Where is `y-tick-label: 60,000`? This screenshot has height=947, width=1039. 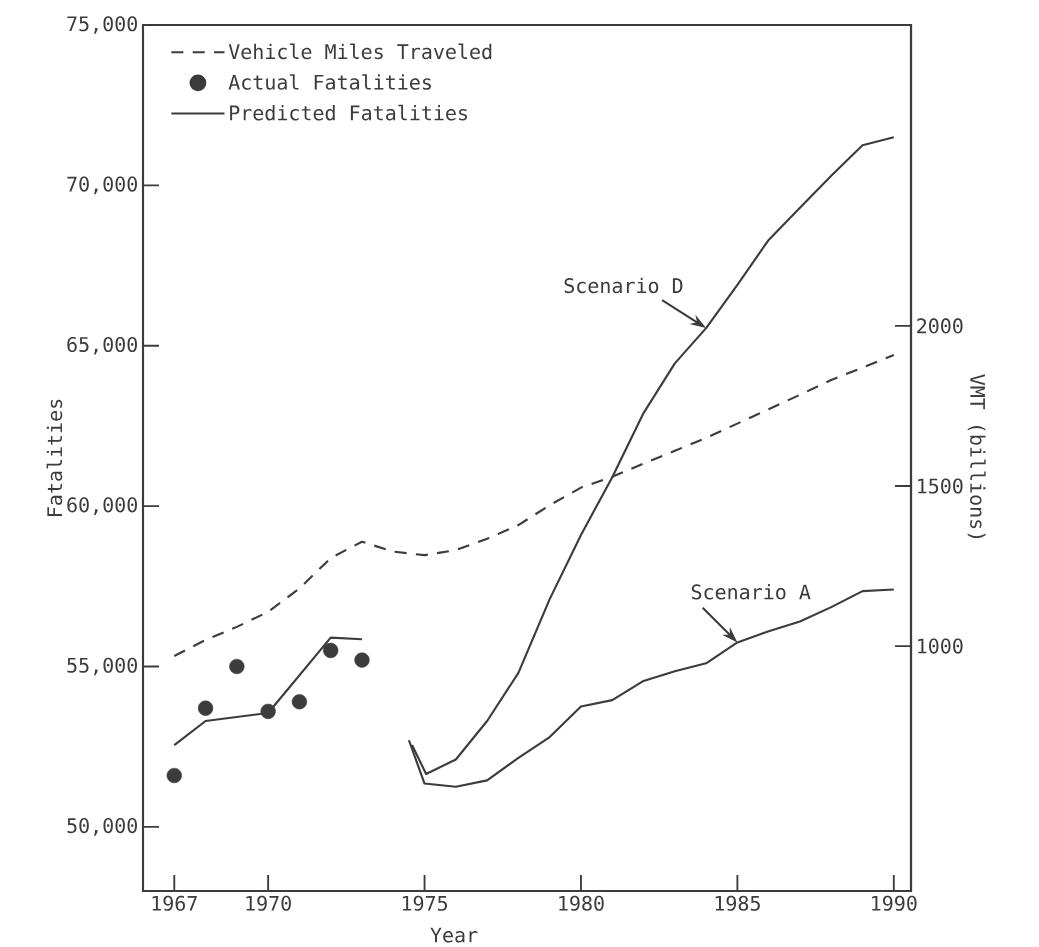 y-tick-label: 60,000 is located at coordinates (102, 506).